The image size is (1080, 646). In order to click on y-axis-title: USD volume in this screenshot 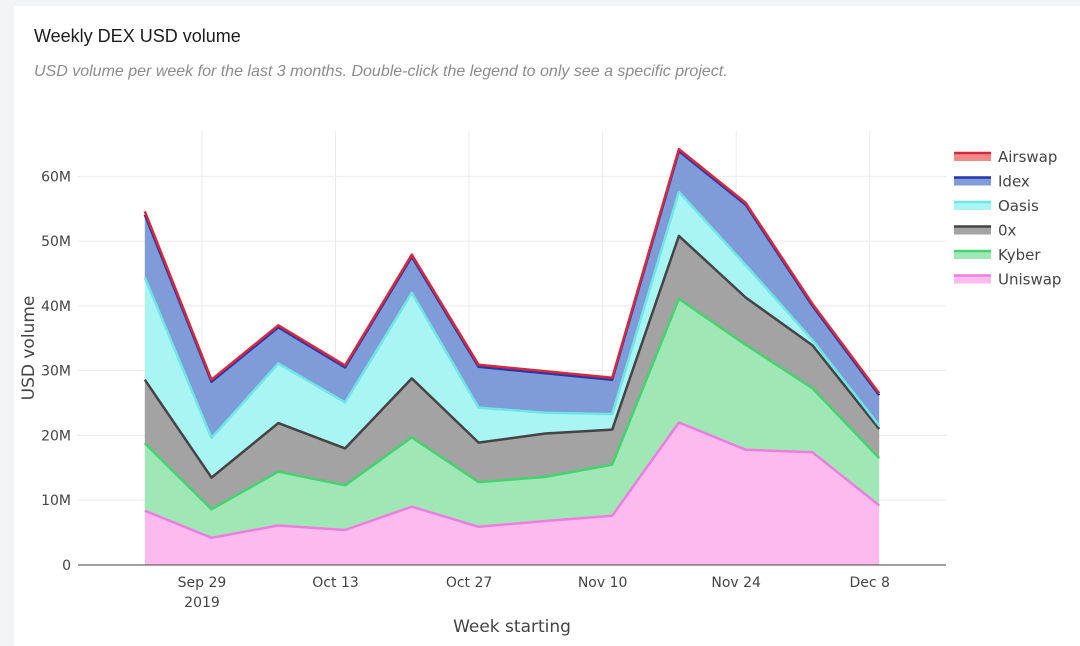, I will do `click(29, 348)`.